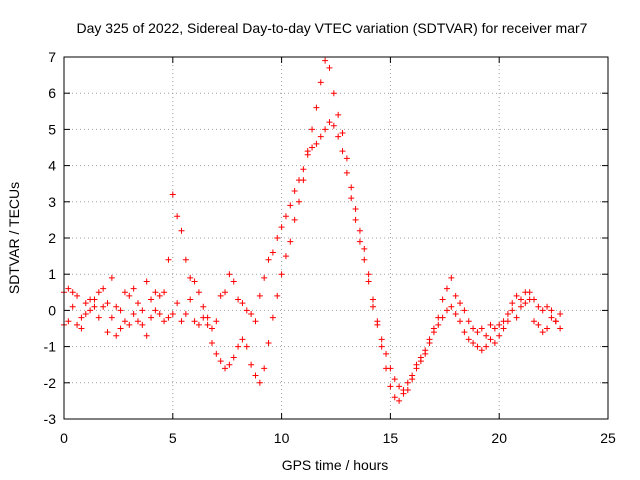 The height and width of the screenshot is (480, 640). I want to click on y-tick-labels: -3 -2 -1 0 1 2 3 4 5 6 7, so click(50, 238).